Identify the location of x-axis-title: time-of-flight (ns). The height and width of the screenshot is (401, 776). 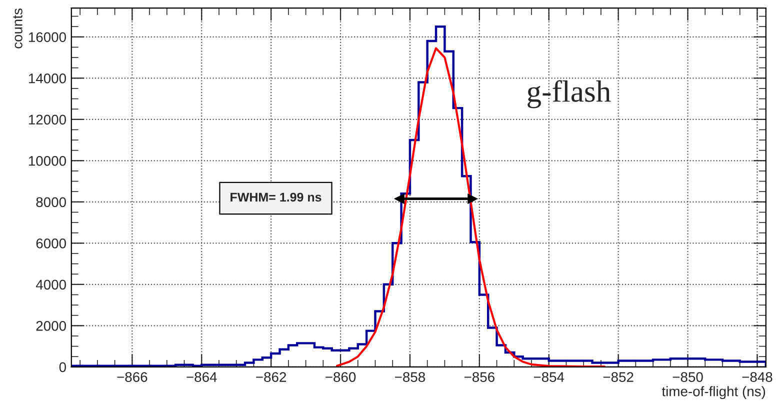
(714, 393).